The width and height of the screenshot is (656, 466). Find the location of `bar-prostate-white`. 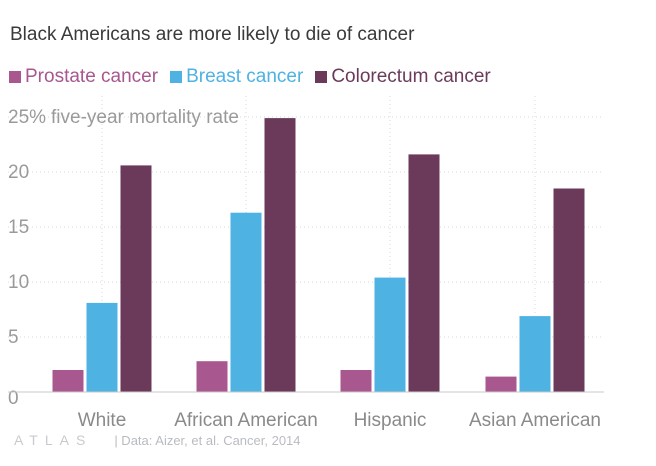

bar-prostate-white is located at coordinates (68, 381).